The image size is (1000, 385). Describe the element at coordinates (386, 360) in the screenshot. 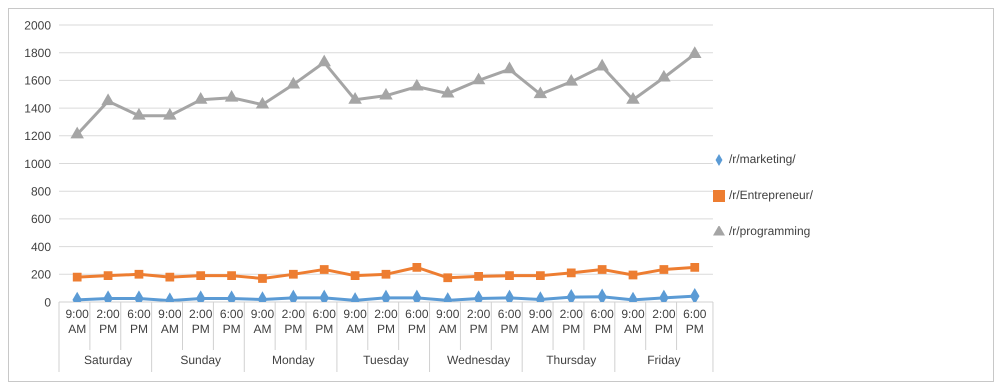

I see `text: Tuesday` at that location.